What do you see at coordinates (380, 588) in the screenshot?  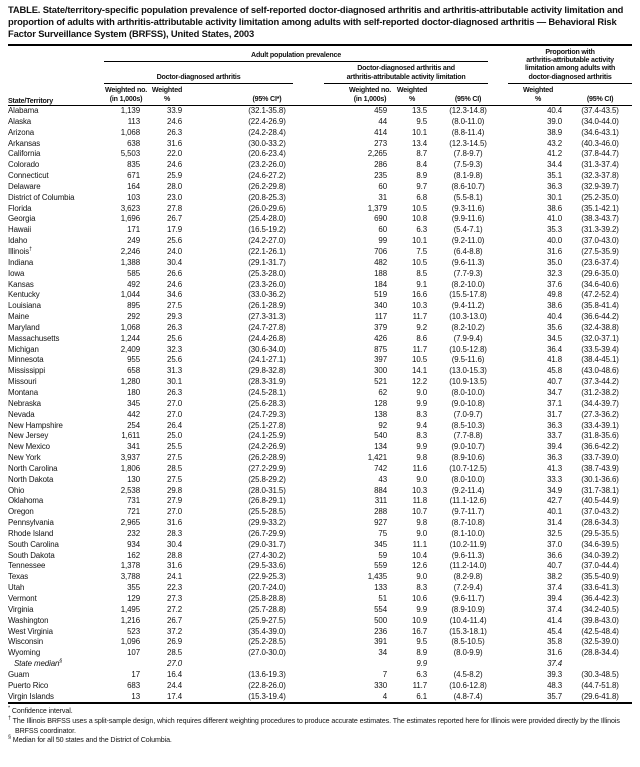 I see `table-cell: 133` at bounding box center [380, 588].